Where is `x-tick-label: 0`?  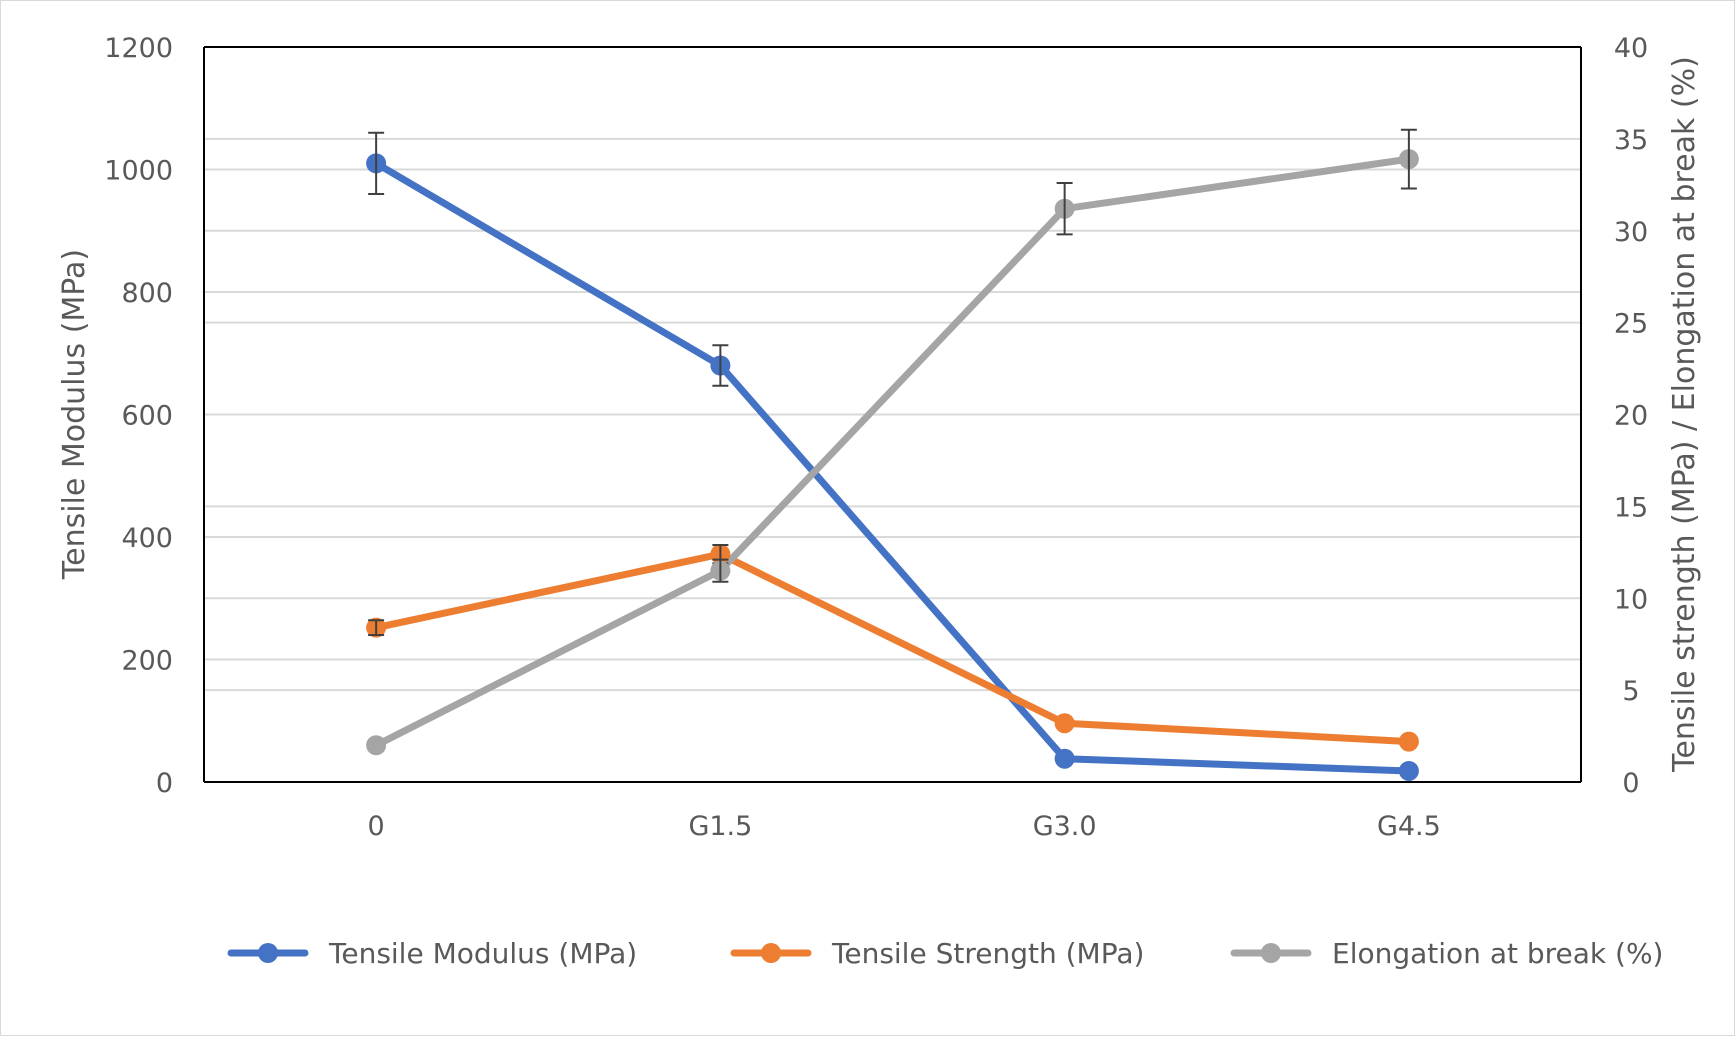 x-tick-label: 0 is located at coordinates (376, 826).